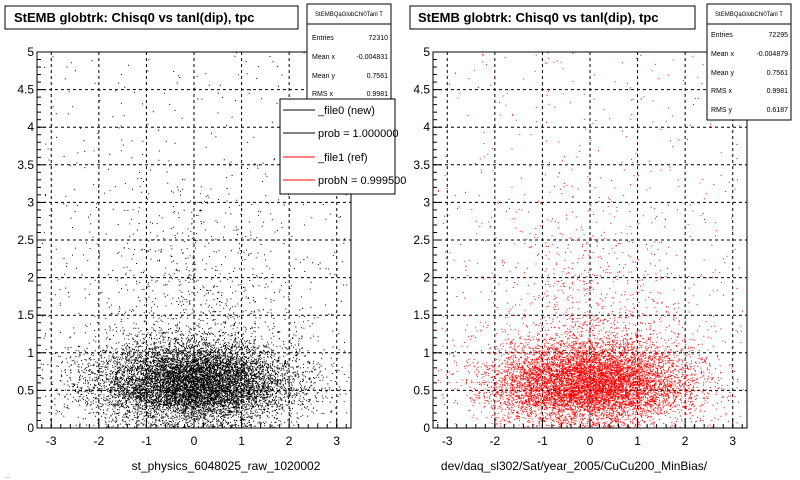 The width and height of the screenshot is (800, 480). I want to click on x-axis-label-left: st_physics_6048025_raw_1020002, so click(226, 466).